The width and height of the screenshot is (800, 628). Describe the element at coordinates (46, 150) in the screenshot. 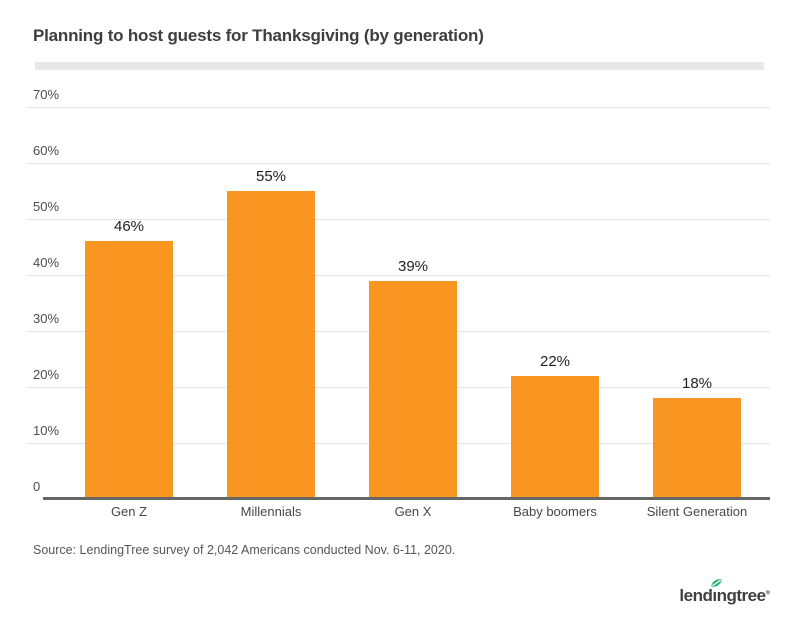

I see `y-axis-label-60: 60%` at that location.